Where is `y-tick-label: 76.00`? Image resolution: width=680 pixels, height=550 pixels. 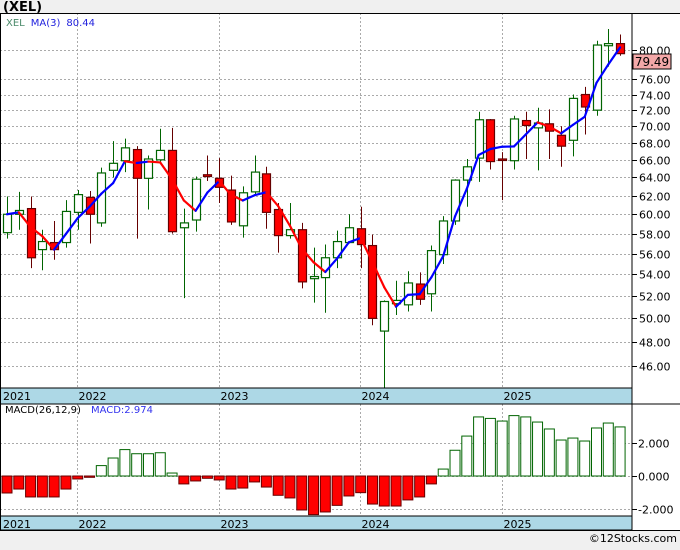 y-tick-label: 76.00 is located at coordinates (655, 80).